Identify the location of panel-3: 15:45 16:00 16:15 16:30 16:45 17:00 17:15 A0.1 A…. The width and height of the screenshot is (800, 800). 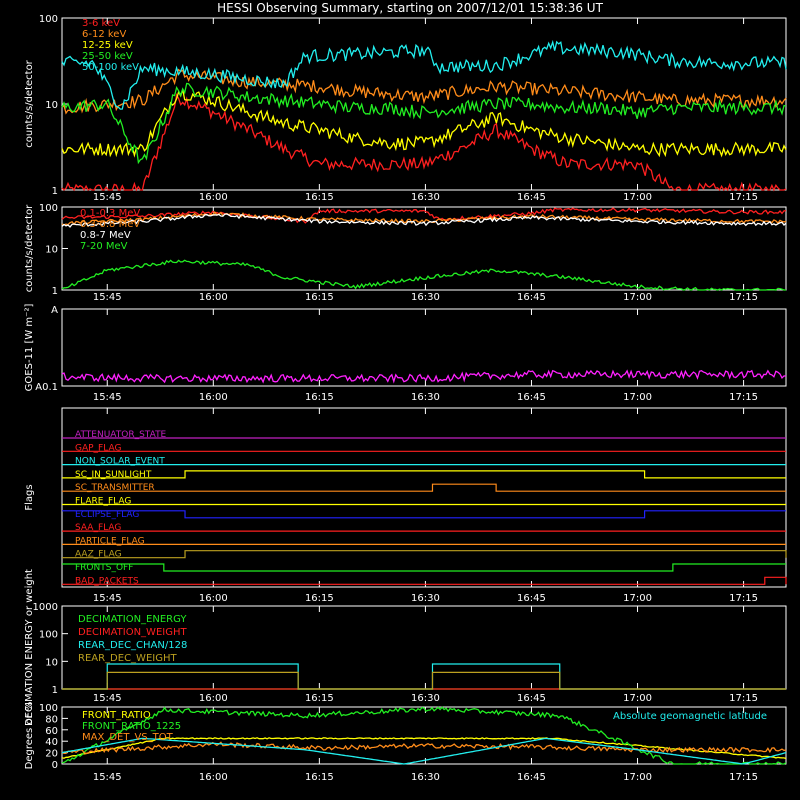
(405, 353).